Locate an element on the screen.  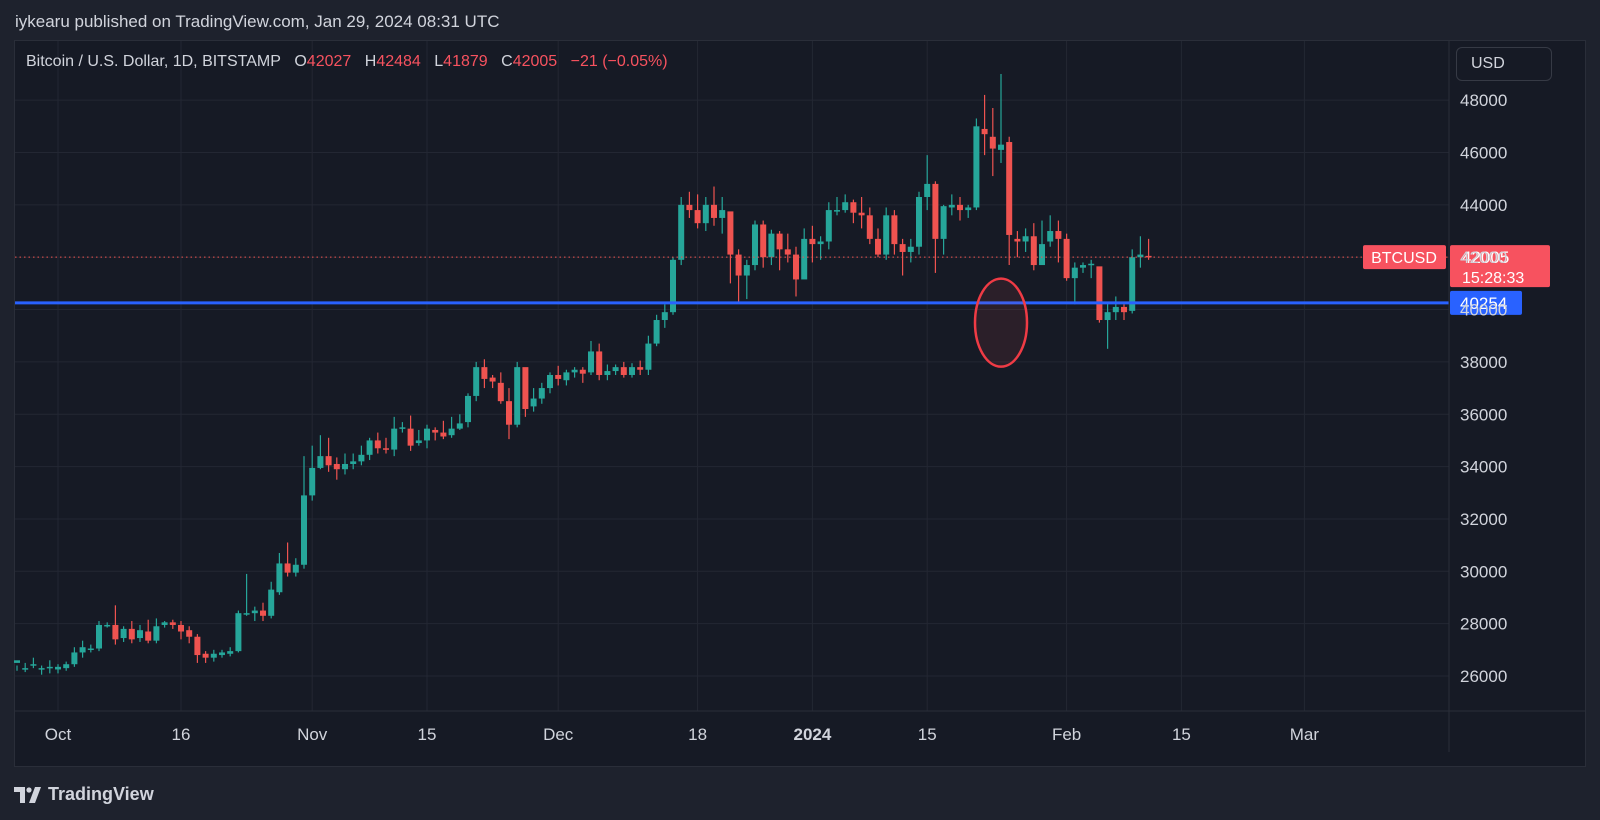
y-tick-label: 28000 is located at coordinates (1483, 624).